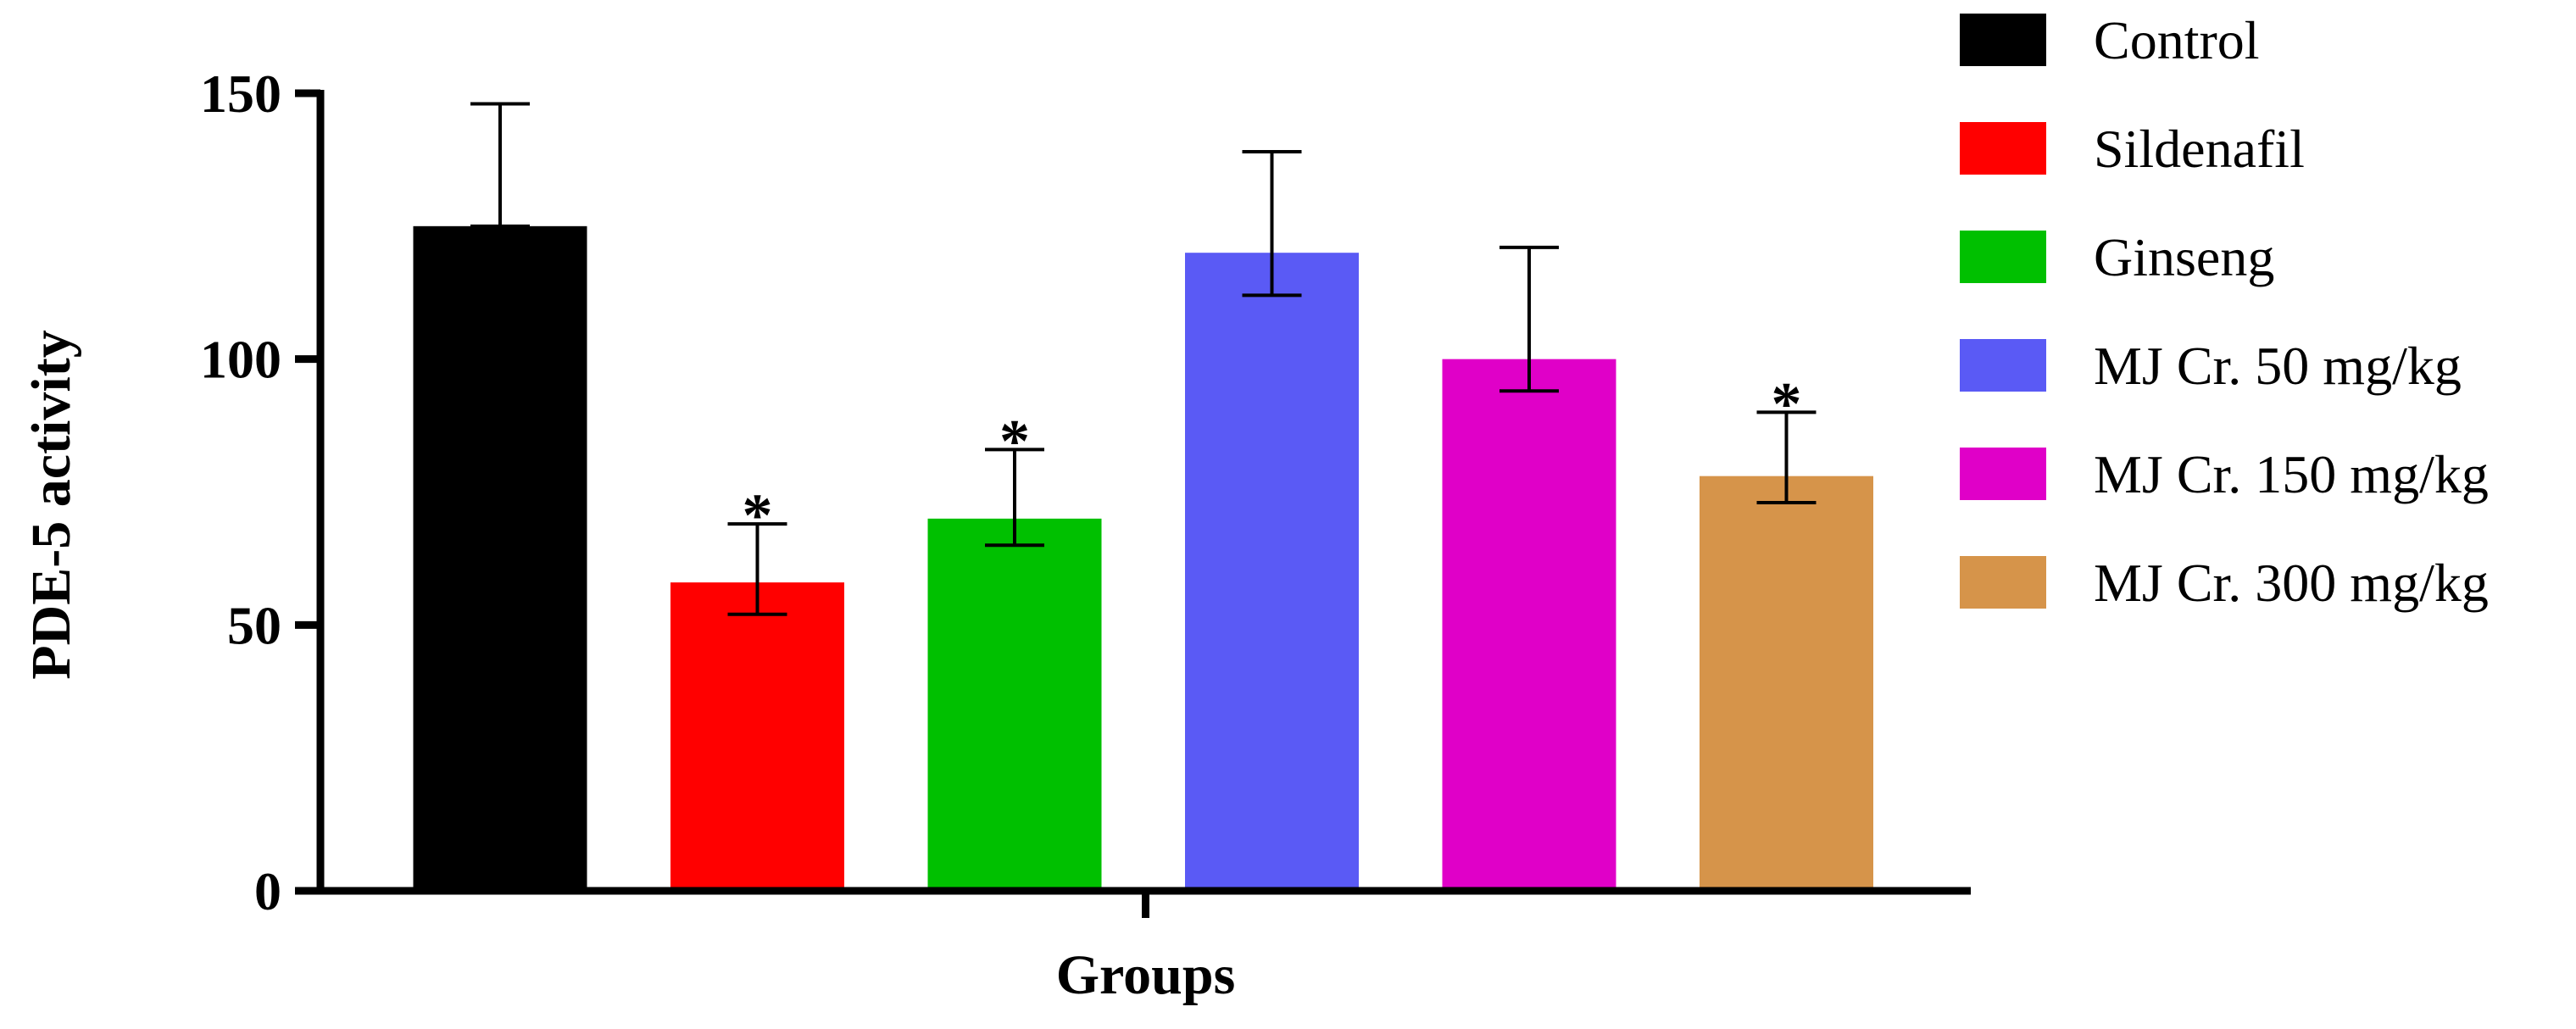  Describe the element at coordinates (254, 625) in the screenshot. I see `y-tick-label: 50` at that location.